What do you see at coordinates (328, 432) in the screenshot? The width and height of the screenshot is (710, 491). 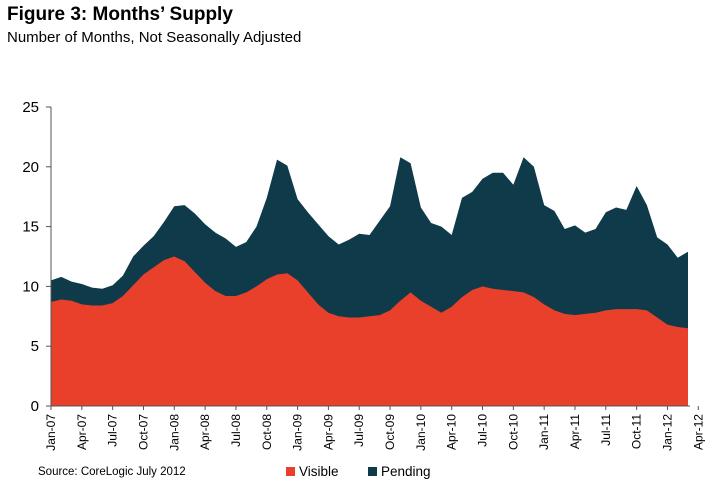 I see `x-tick-label: Apr-09` at bounding box center [328, 432].